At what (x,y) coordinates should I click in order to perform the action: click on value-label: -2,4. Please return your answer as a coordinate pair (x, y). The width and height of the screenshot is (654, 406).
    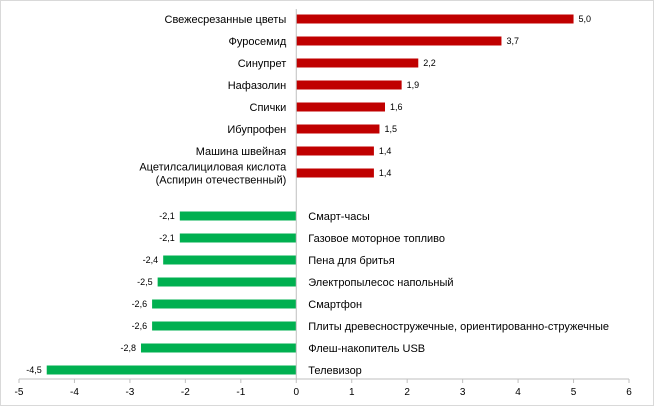
    Looking at the image, I should click on (151, 260).